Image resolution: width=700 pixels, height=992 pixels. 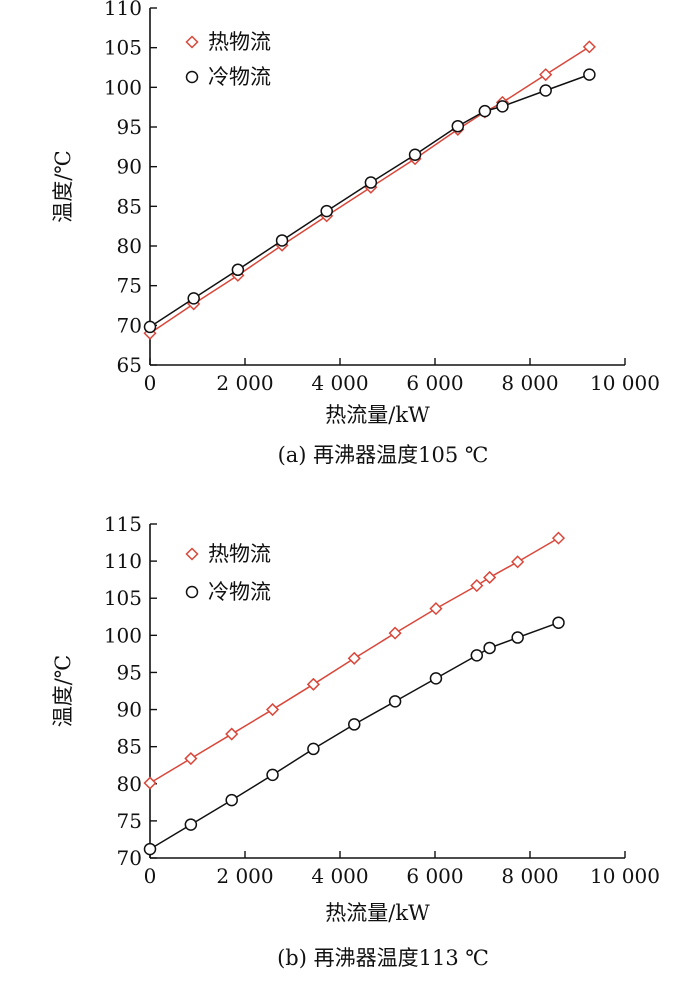 I want to click on chart-caption: (a) 再沸器温度105 ℃, so click(x=383, y=455).